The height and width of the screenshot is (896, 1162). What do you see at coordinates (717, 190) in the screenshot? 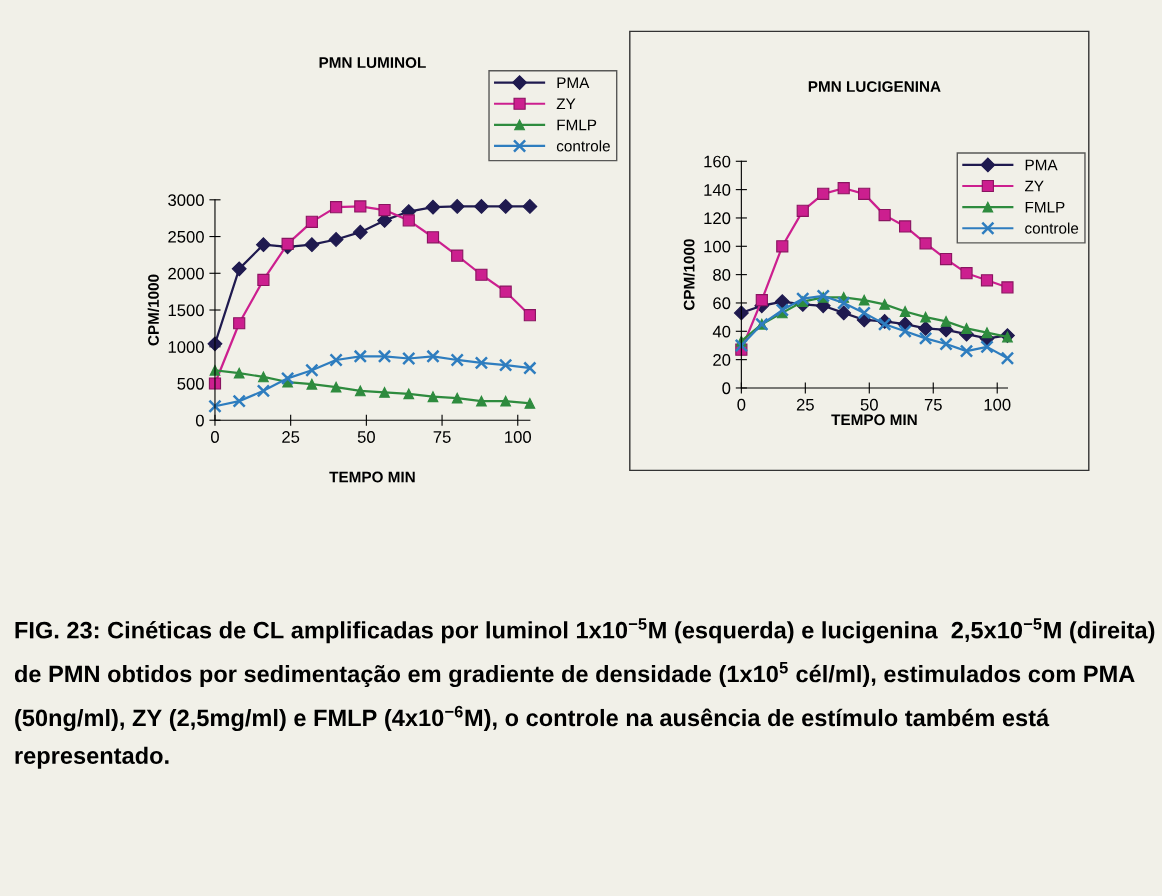
I see `y-tick-label: 140` at bounding box center [717, 190].